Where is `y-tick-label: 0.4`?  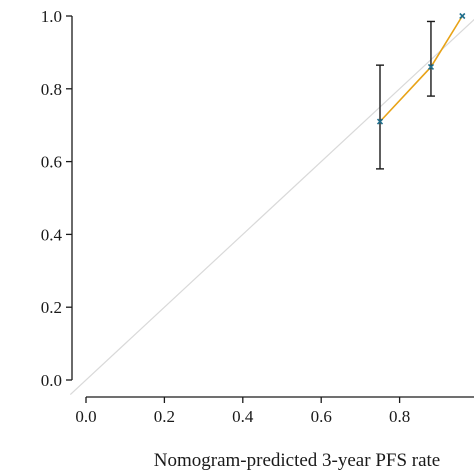
y-tick-label: 0.4 is located at coordinates (52, 234).